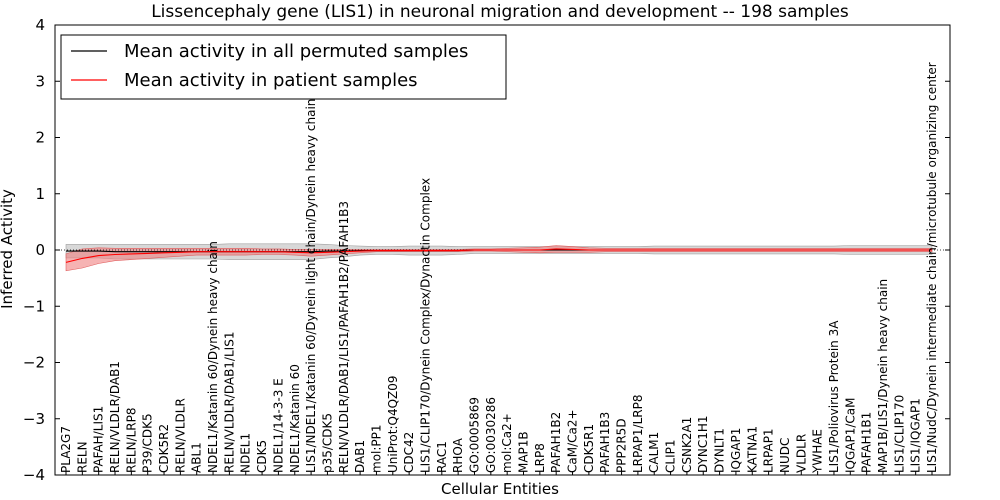 This screenshot has width=1000, height=500. What do you see at coordinates (916, 435) in the screenshot?
I see `x-category-label: LIS1/IQGAP1` at bounding box center [916, 435].